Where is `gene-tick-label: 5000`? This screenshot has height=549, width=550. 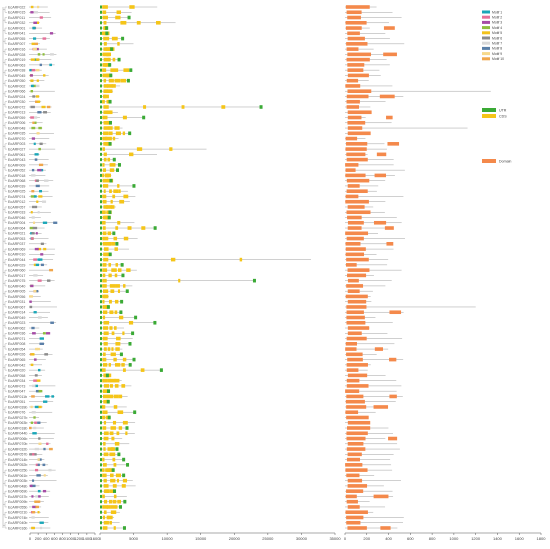 gene-tick-label: 5000 is located at coordinates (134, 538).